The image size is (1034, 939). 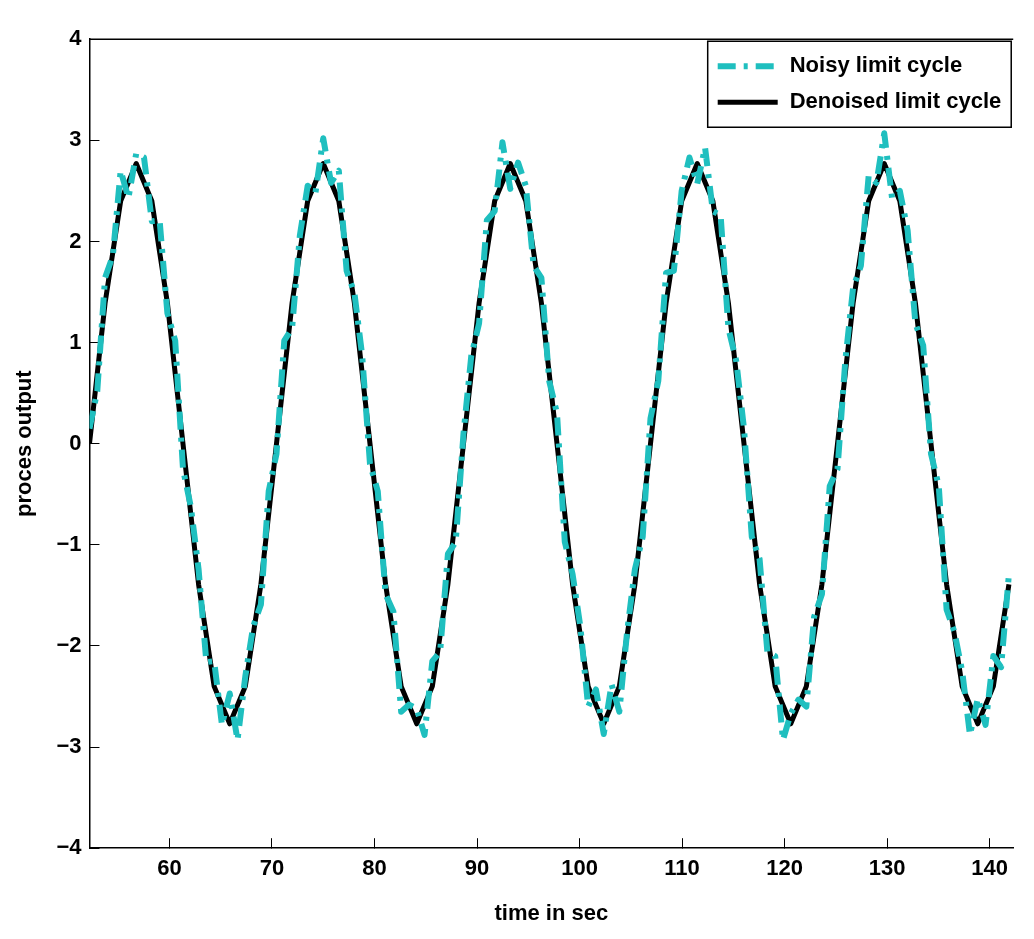 I want to click on x-tick-label: 70, so click(x=272, y=868).